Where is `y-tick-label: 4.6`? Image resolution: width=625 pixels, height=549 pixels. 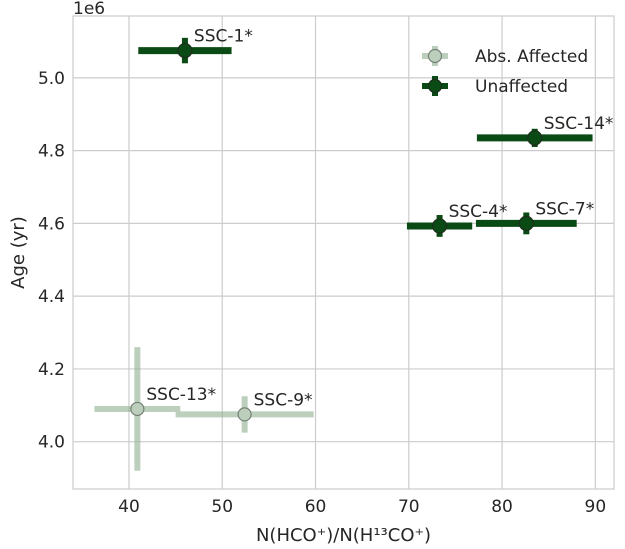 y-tick-label: 4.6 is located at coordinates (51, 224).